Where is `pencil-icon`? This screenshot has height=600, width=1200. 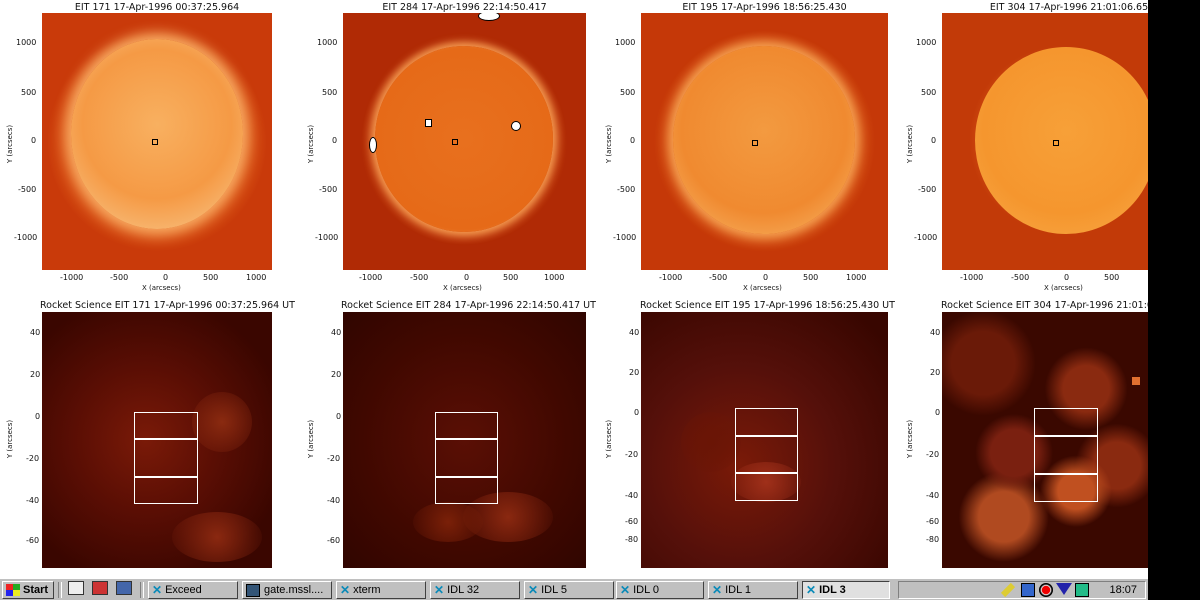 pencil-icon is located at coordinates (1008, 590).